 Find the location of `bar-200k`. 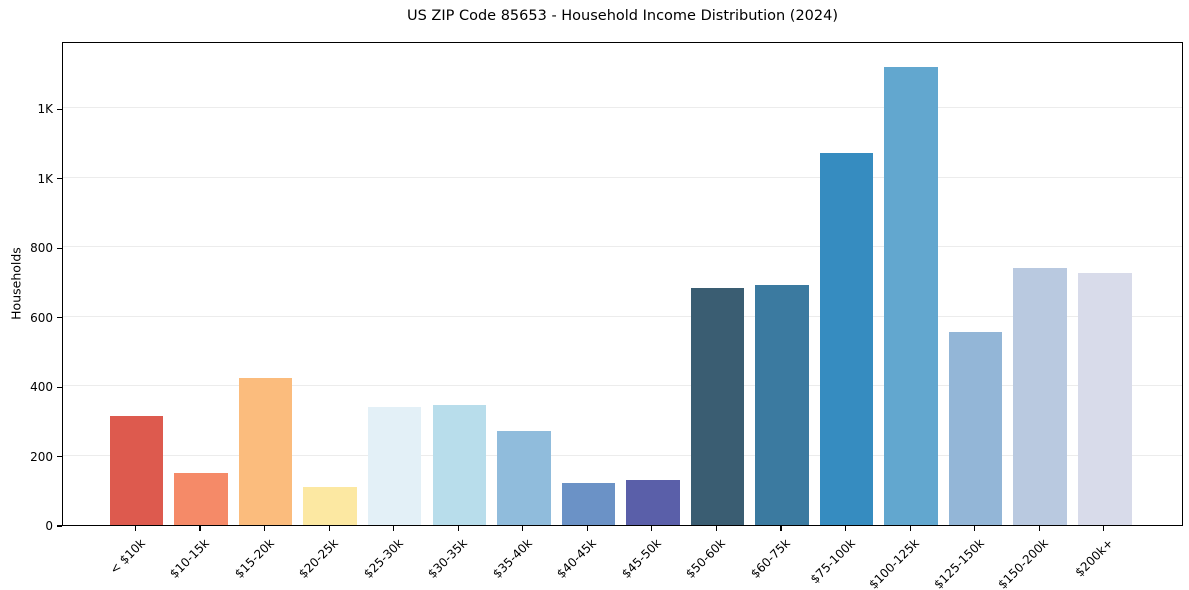

bar-200k is located at coordinates (1105, 398).